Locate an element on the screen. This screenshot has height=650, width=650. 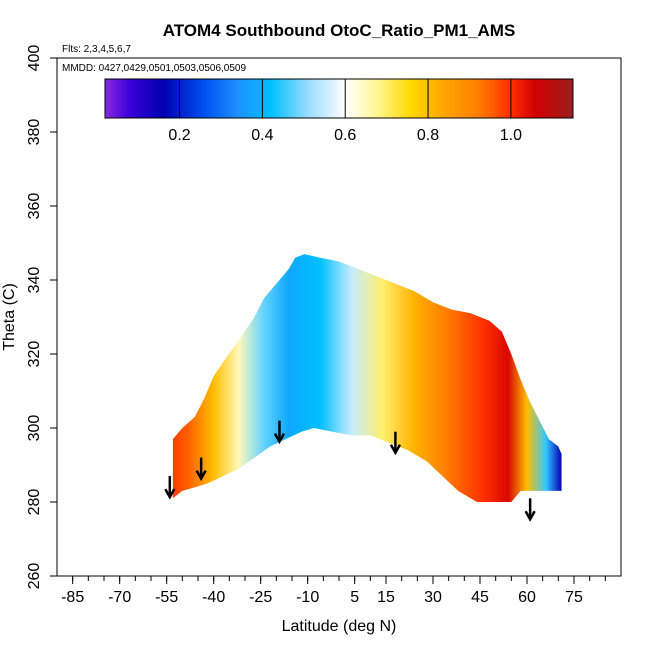
x-tick-label: 75 is located at coordinates (574, 597).